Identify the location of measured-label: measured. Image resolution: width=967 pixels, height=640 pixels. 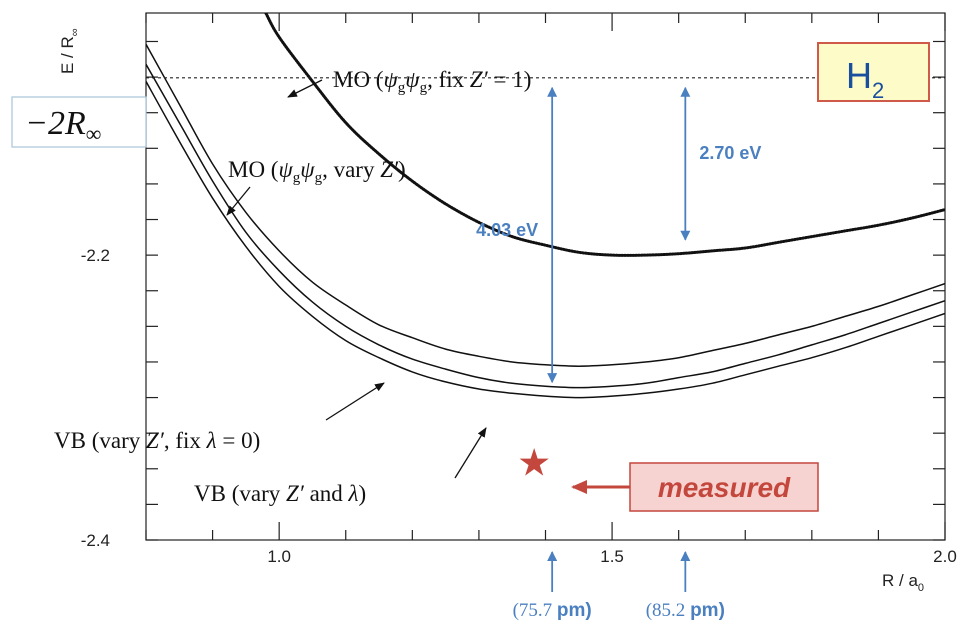
(724, 487).